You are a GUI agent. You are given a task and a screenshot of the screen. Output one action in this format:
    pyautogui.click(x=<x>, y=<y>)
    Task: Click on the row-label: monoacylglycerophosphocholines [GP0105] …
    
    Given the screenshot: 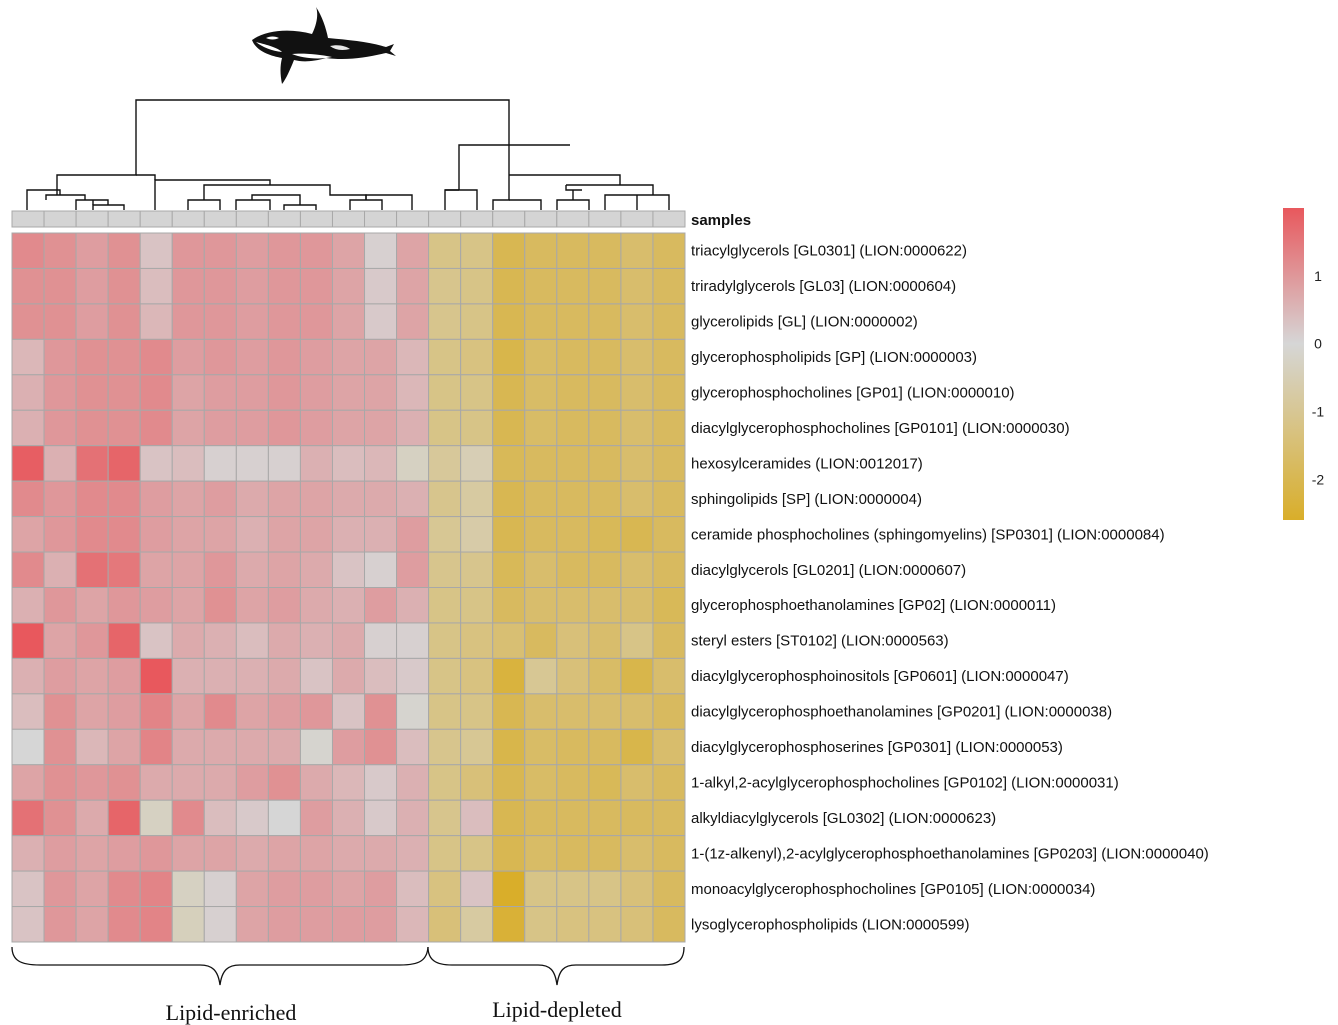 What is the action you would take?
    pyautogui.click(x=893, y=889)
    